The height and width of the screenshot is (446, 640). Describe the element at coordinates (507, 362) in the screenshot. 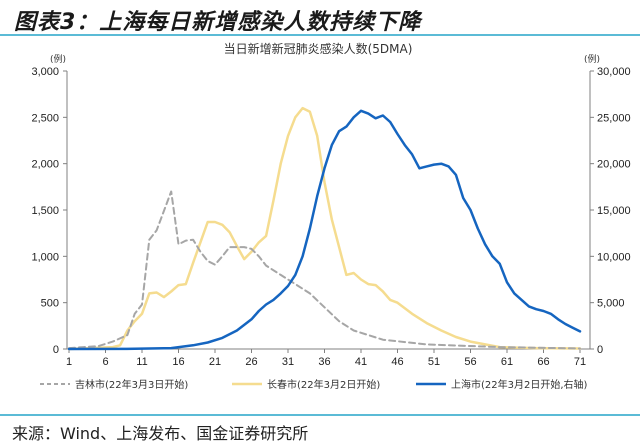

I see `x-tick-label: 61` at that location.